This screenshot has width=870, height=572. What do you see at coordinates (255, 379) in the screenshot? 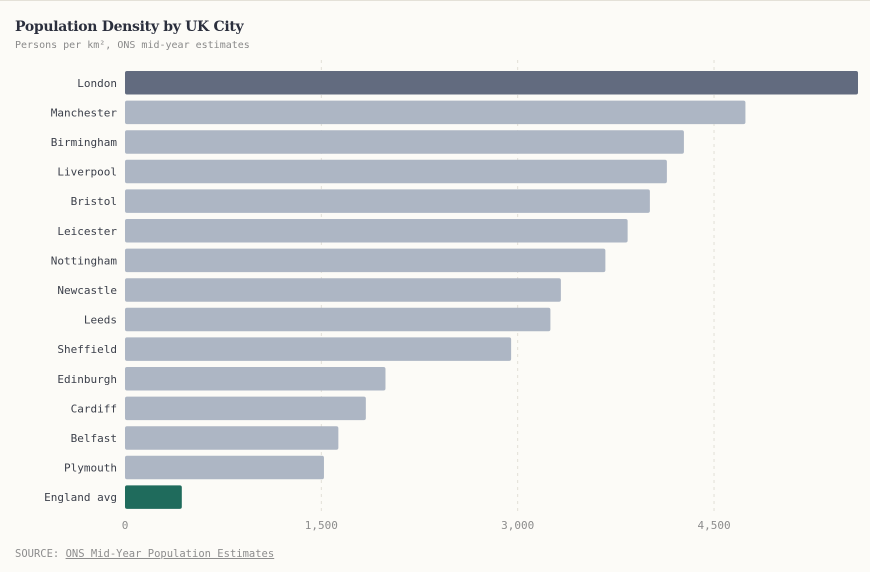
I see `bar-edinburgh` at bounding box center [255, 379].